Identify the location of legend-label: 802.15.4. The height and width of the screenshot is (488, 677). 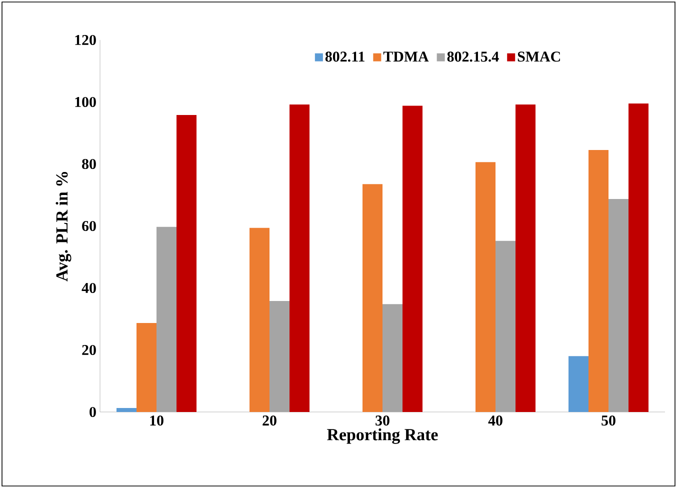
(473, 57).